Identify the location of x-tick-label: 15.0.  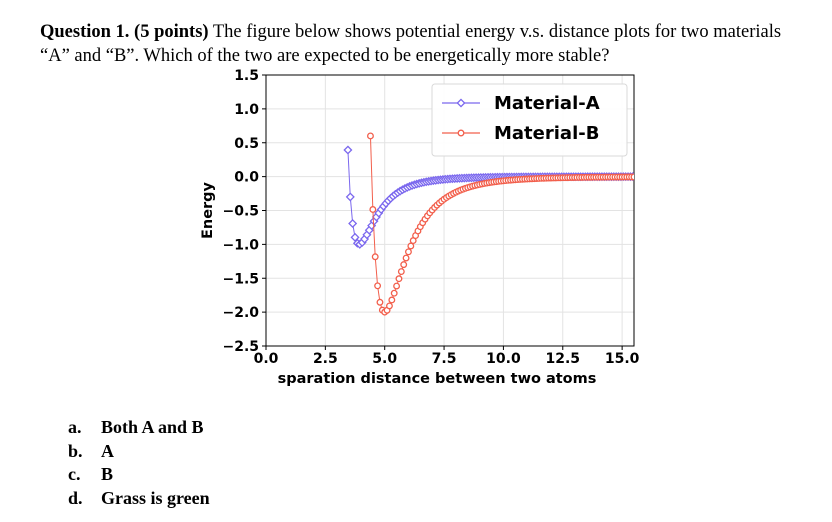
(622, 359).